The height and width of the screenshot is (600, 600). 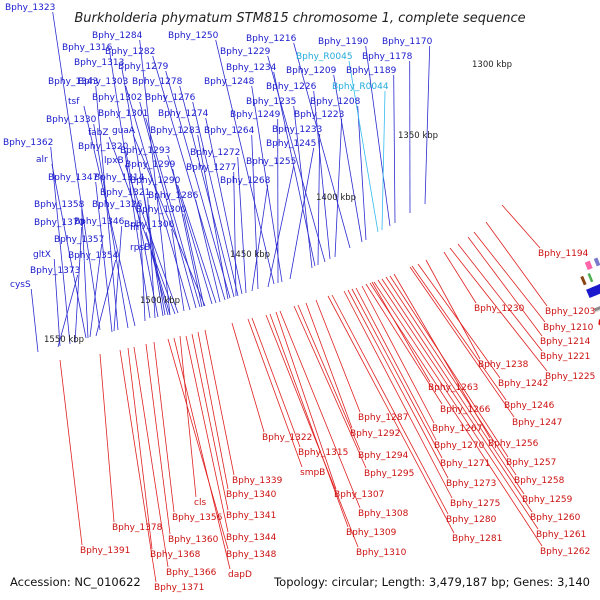 I want to click on reverse-gene-label: Bphy_1366, so click(x=191, y=573).